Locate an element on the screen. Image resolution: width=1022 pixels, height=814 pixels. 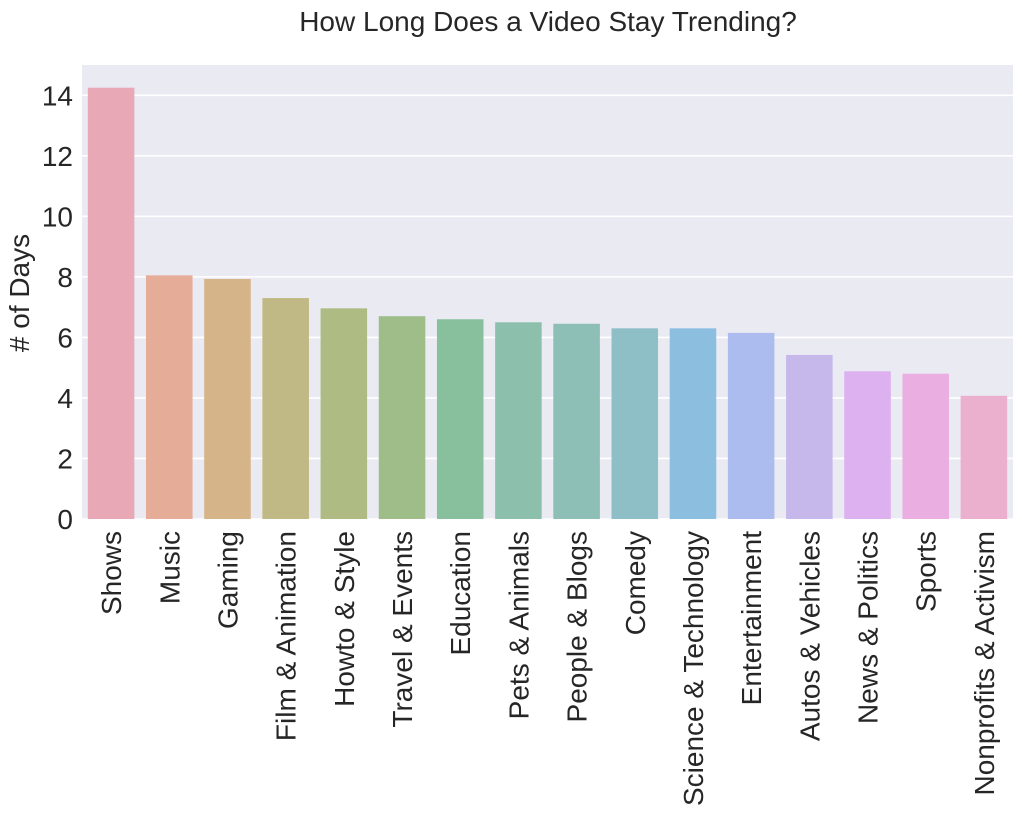
x-tick-label: Shows is located at coordinates (111, 573).